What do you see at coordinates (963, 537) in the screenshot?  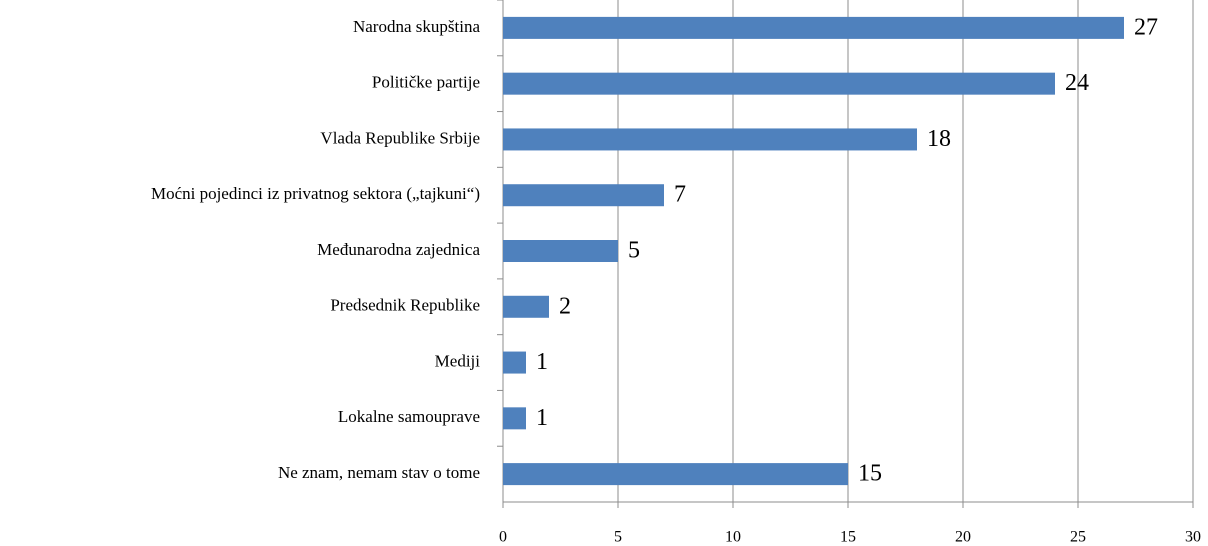 I see `x-tick-label: 20` at bounding box center [963, 537].